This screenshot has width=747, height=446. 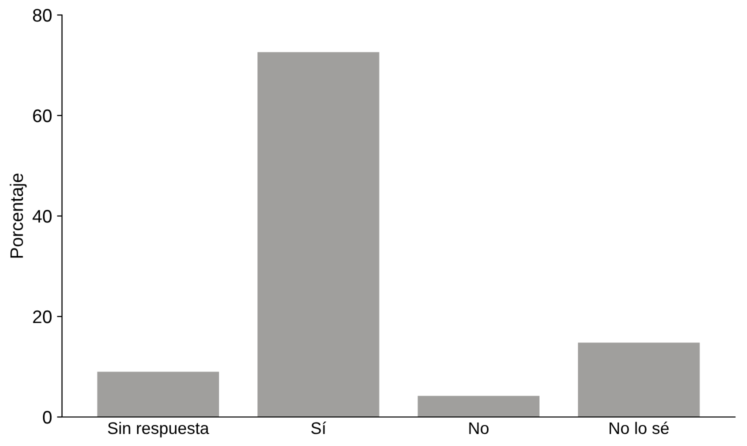 I want to click on y-tick-label: 40, so click(x=42, y=216).